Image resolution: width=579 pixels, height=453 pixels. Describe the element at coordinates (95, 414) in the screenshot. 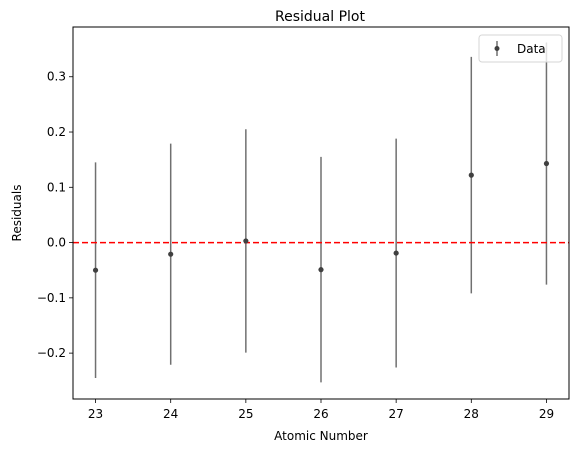

I see `x-tick-label-23: 23` at that location.